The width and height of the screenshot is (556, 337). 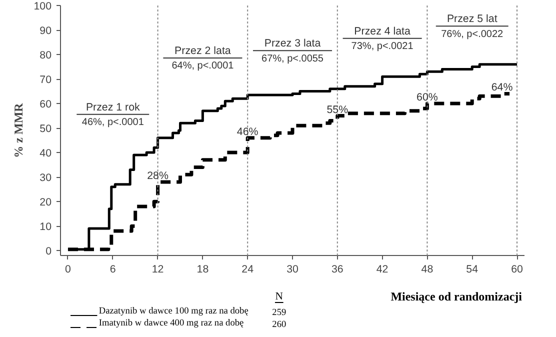 I want to click on x-tick-label: 48, so click(x=427, y=270).